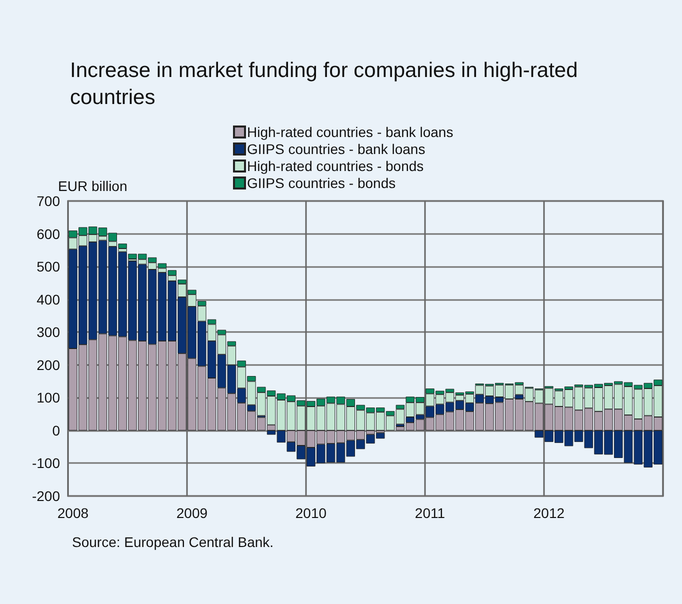  I want to click on y-tick-label: -100, so click(46, 463).